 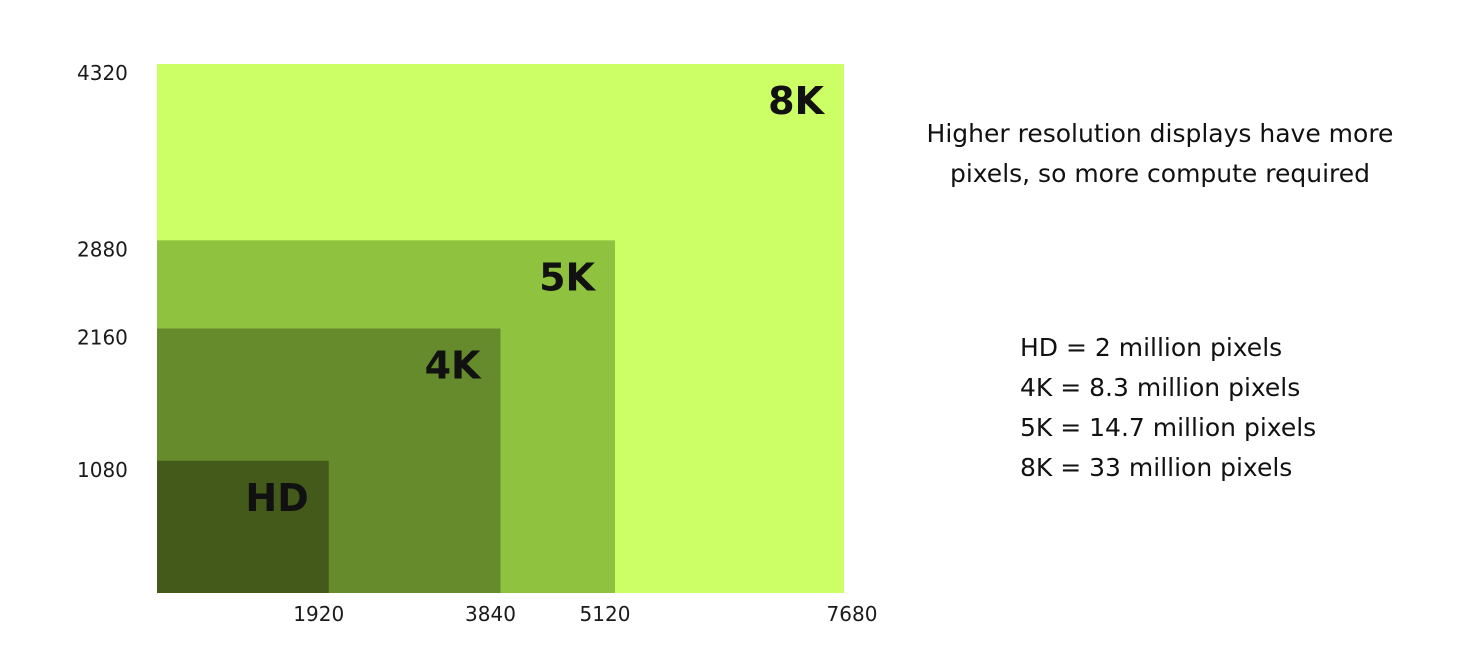 I want to click on y-axis-tick-labels: 4320 2880 2160 1080, so click(x=102, y=271).